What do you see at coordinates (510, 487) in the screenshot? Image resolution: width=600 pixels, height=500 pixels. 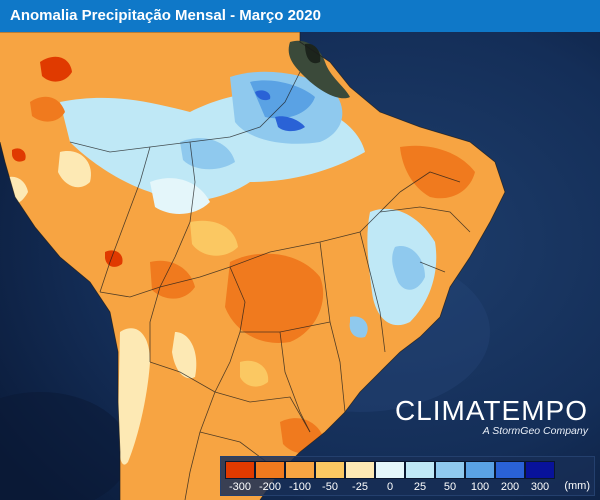 I see `legend-label: 200` at bounding box center [510, 487].